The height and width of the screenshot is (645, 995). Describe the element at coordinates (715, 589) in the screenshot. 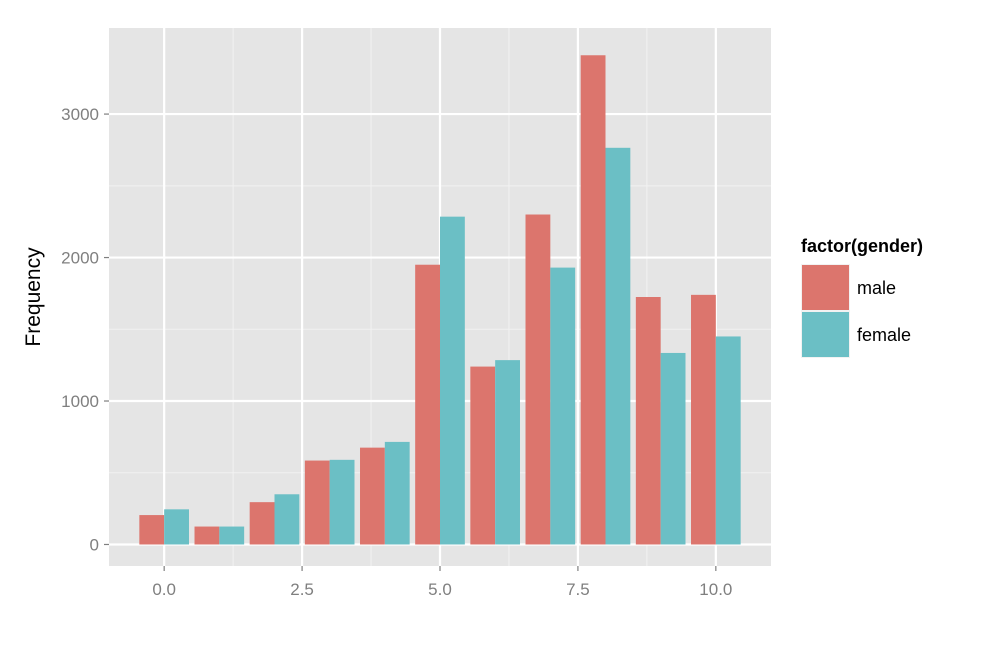

I see `x-tick-label: 10.0` at that location.